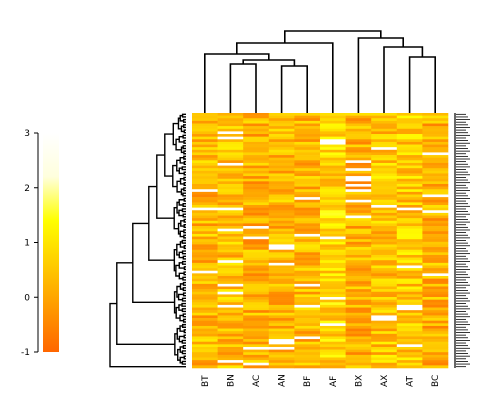  Describe the element at coordinates (51, 242) in the screenshot. I see `color-key-bar` at that location.